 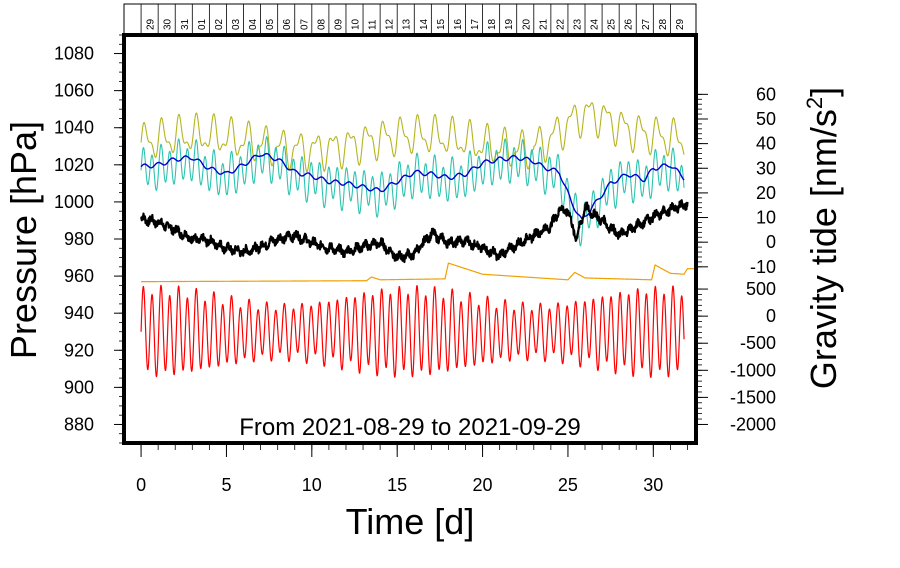 What do you see at coordinates (412, 469) in the screenshot?
I see `bottom-axis: 0 5 10 15 20 25 30` at bounding box center [412, 469].